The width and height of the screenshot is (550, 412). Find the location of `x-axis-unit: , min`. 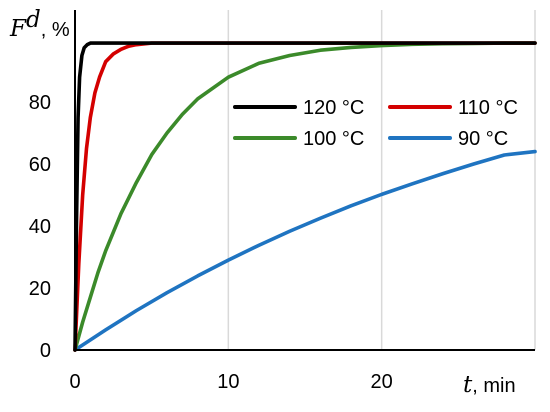

x-axis-unit: , min is located at coordinates (493, 386).